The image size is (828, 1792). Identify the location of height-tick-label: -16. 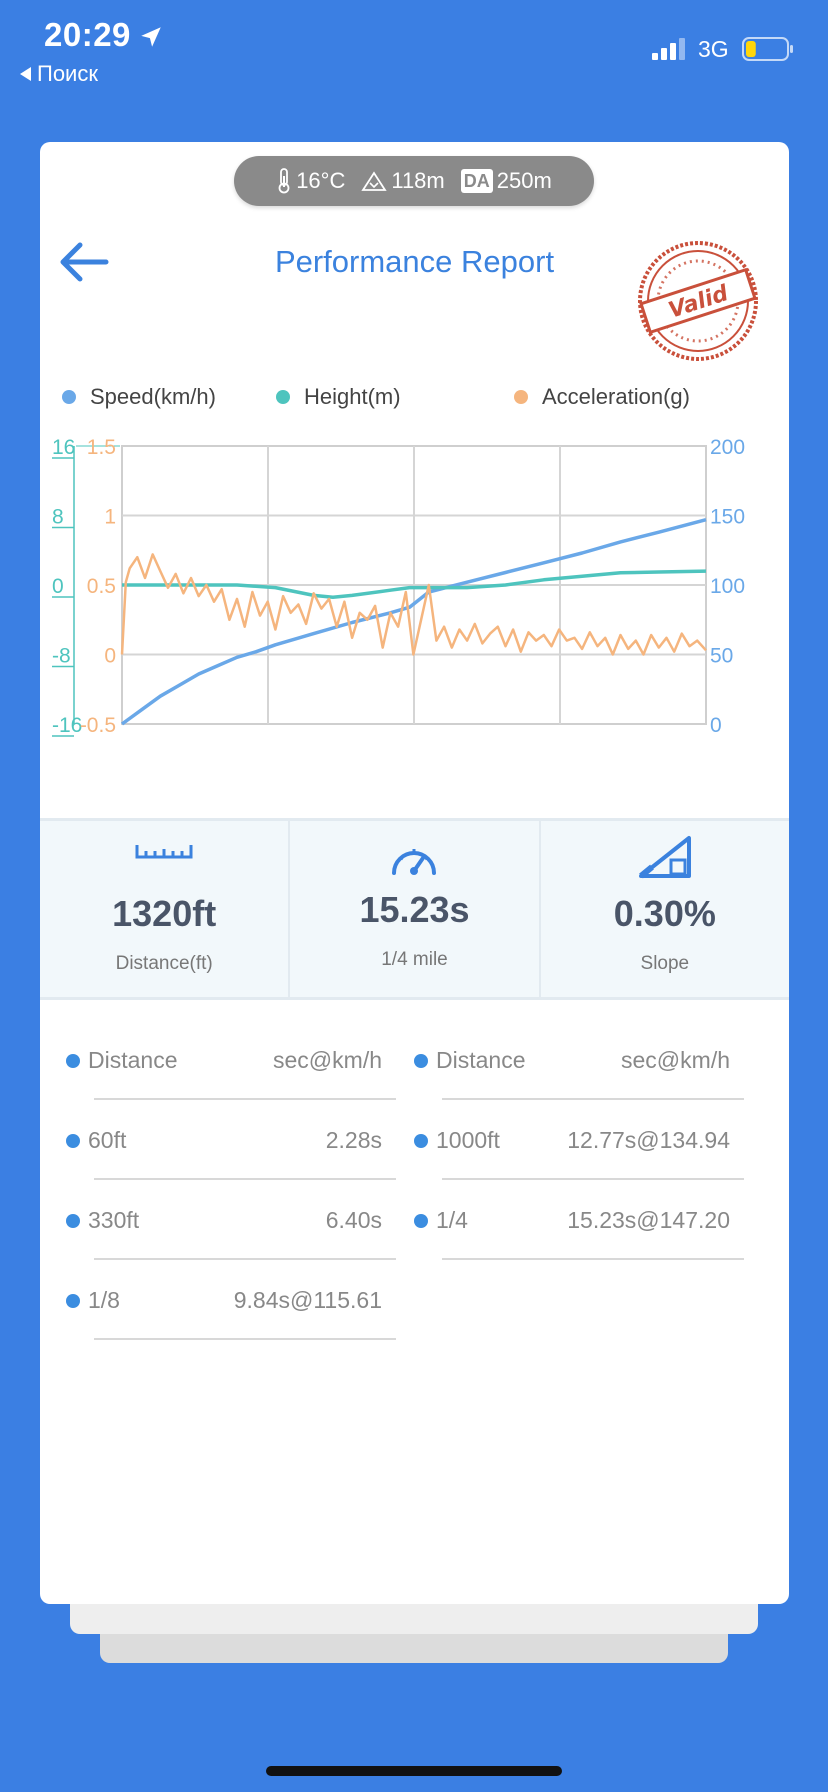
(67, 725).